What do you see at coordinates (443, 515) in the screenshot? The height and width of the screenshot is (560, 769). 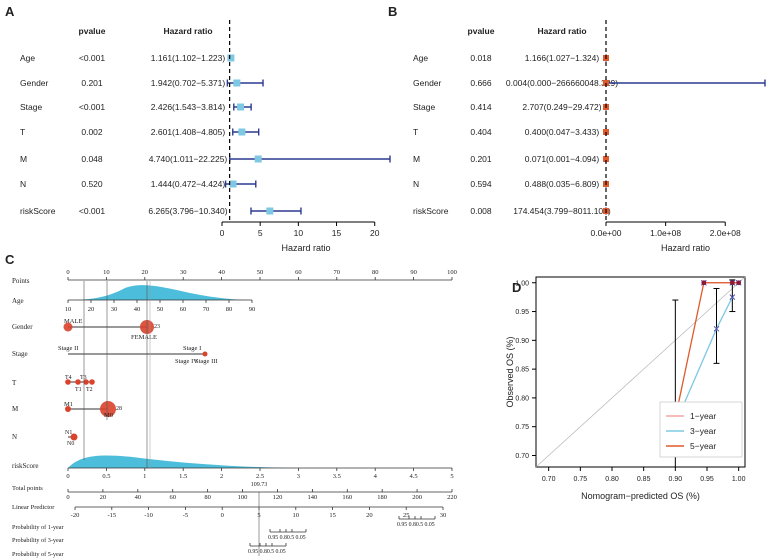 I see `linear-tick-label-10: 30` at bounding box center [443, 515].